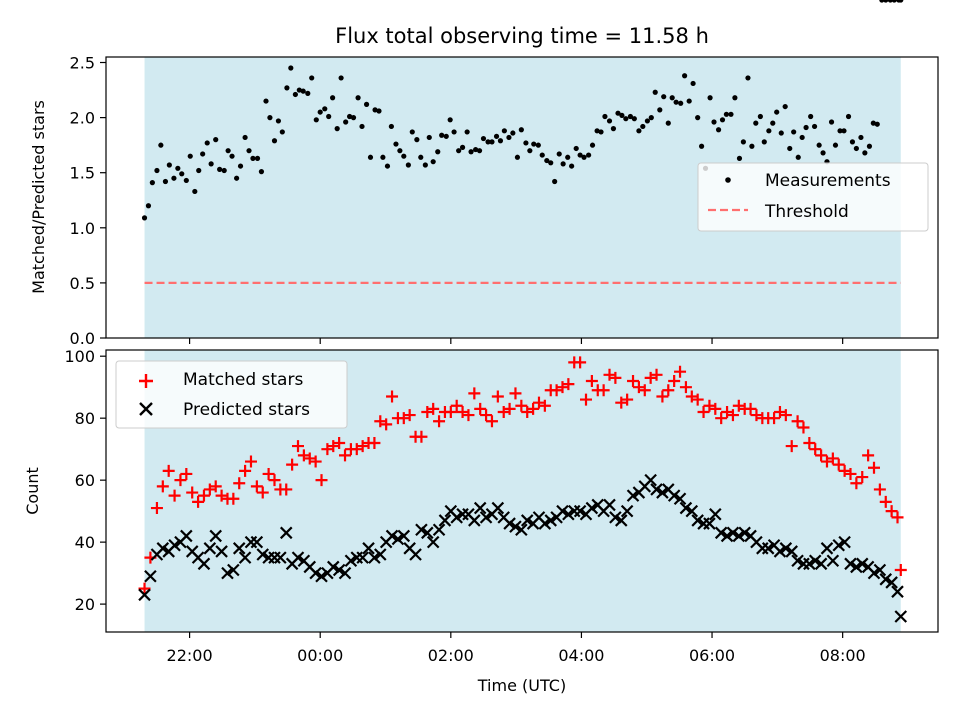 The height and width of the screenshot is (720, 960). I want to click on bottom-legend: Matched stars Predicted stars, so click(231, 394).